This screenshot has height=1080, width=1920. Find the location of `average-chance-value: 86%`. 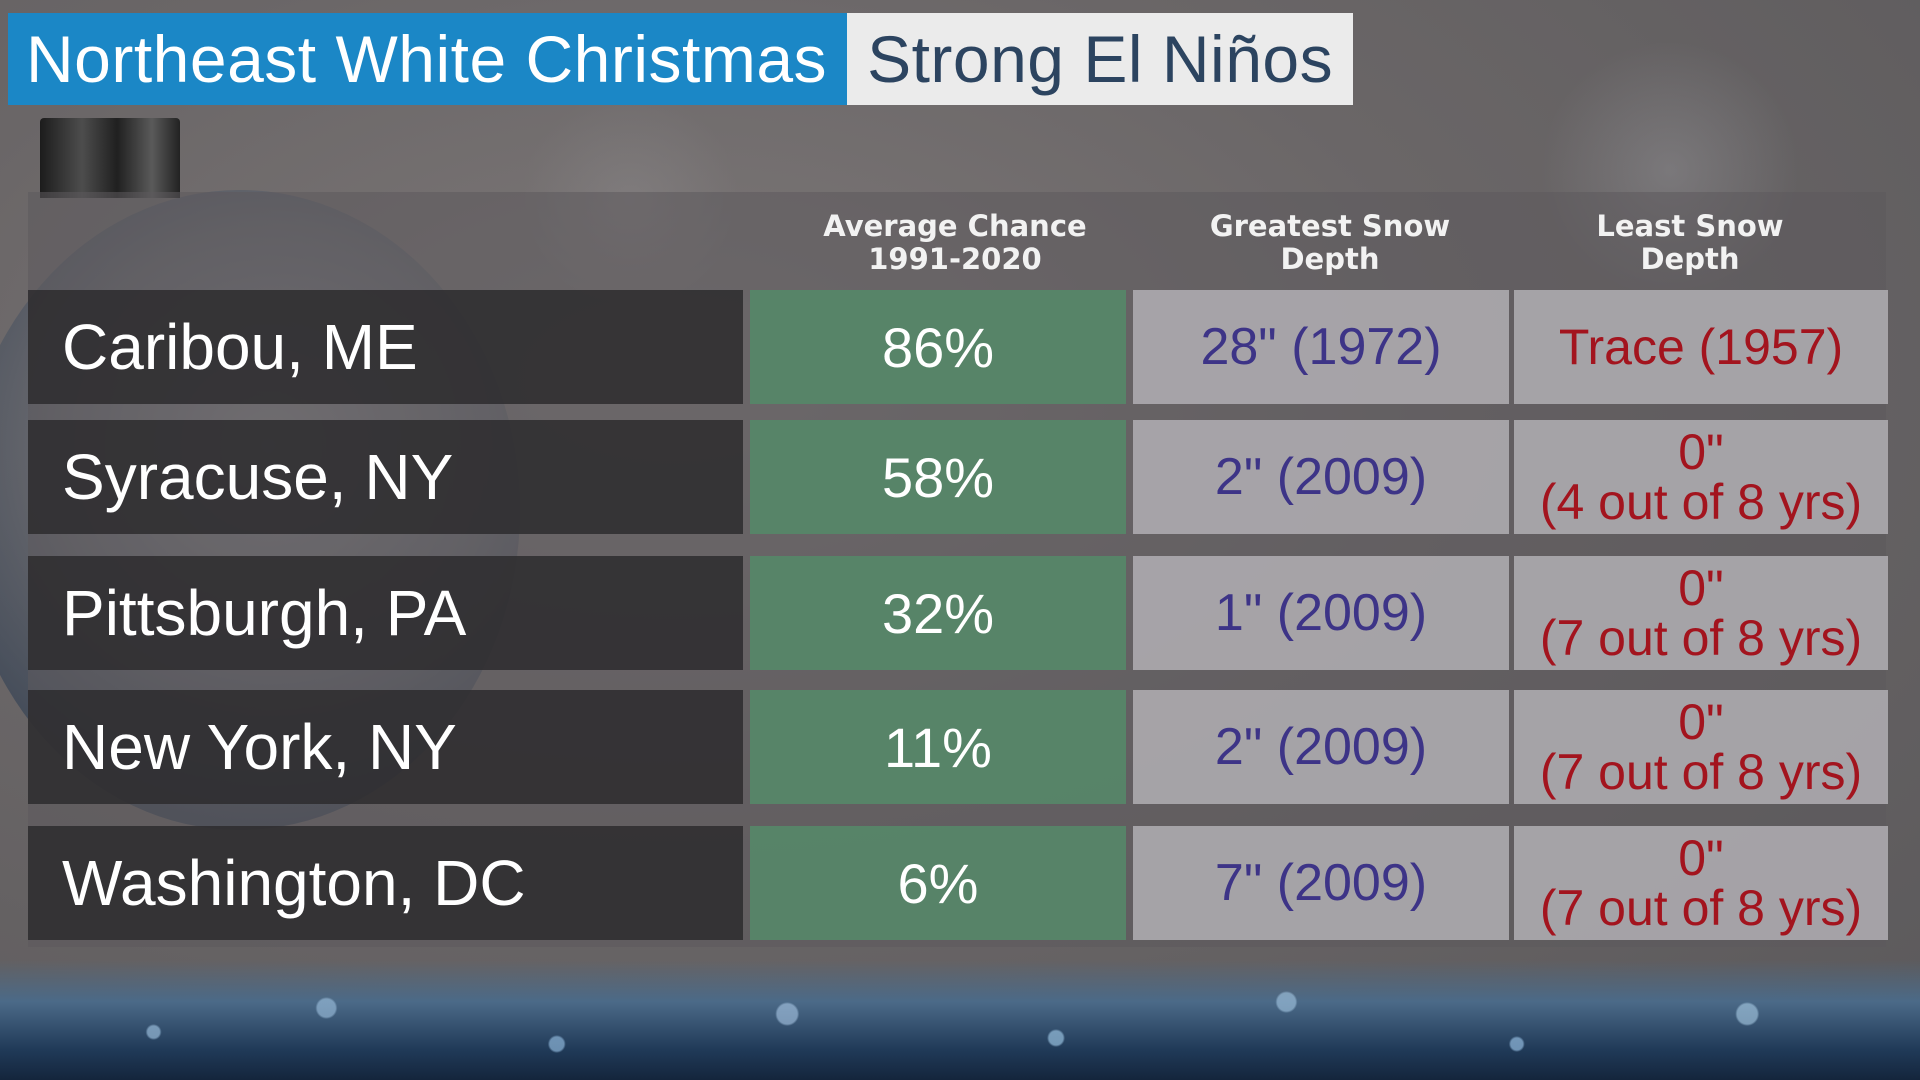

average-chance-value: 86% is located at coordinates (938, 347).